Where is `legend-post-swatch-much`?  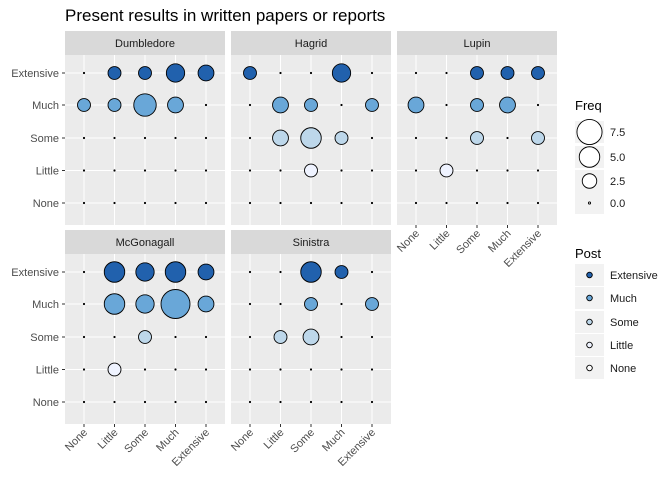
legend-post-swatch-much is located at coordinates (589, 298).